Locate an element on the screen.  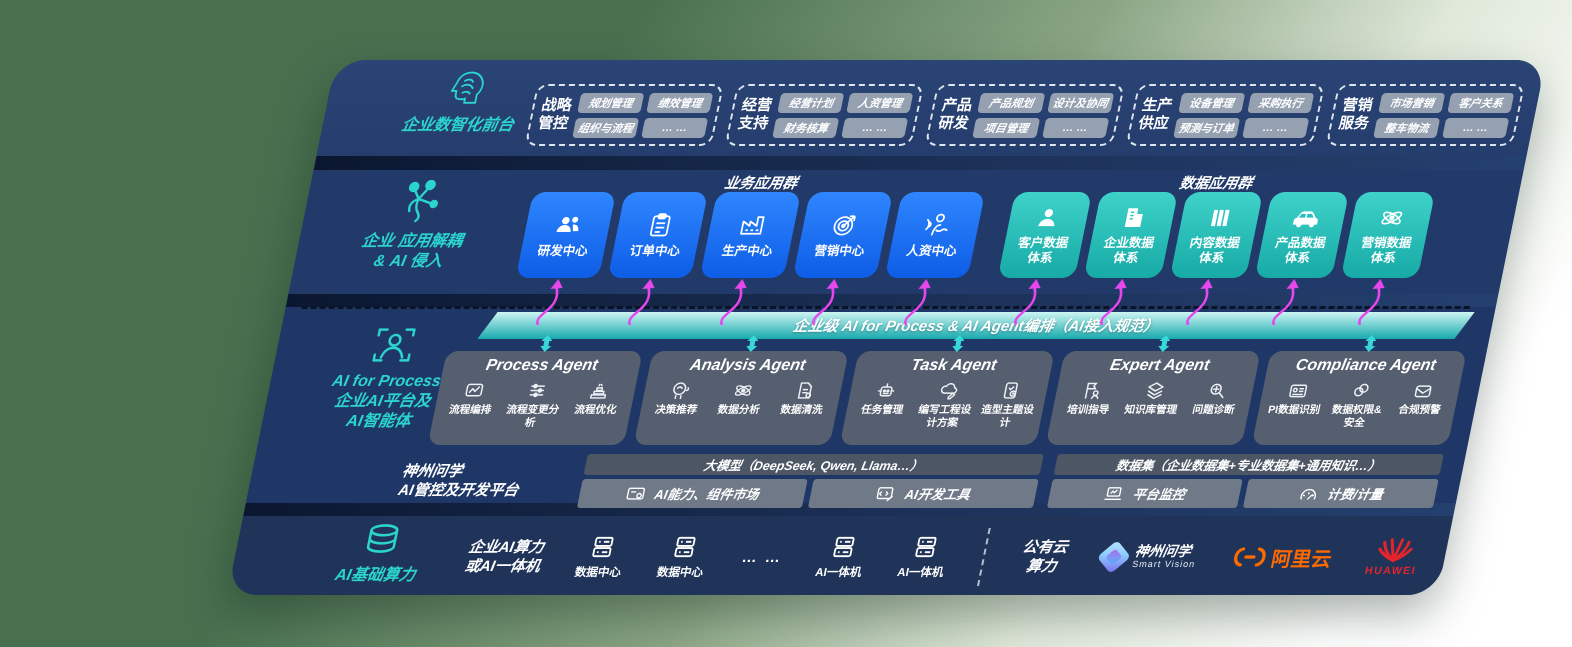
app-decouple-rail: 企业 应用解耦 & AI 侵入 is located at coordinates (415, 226).